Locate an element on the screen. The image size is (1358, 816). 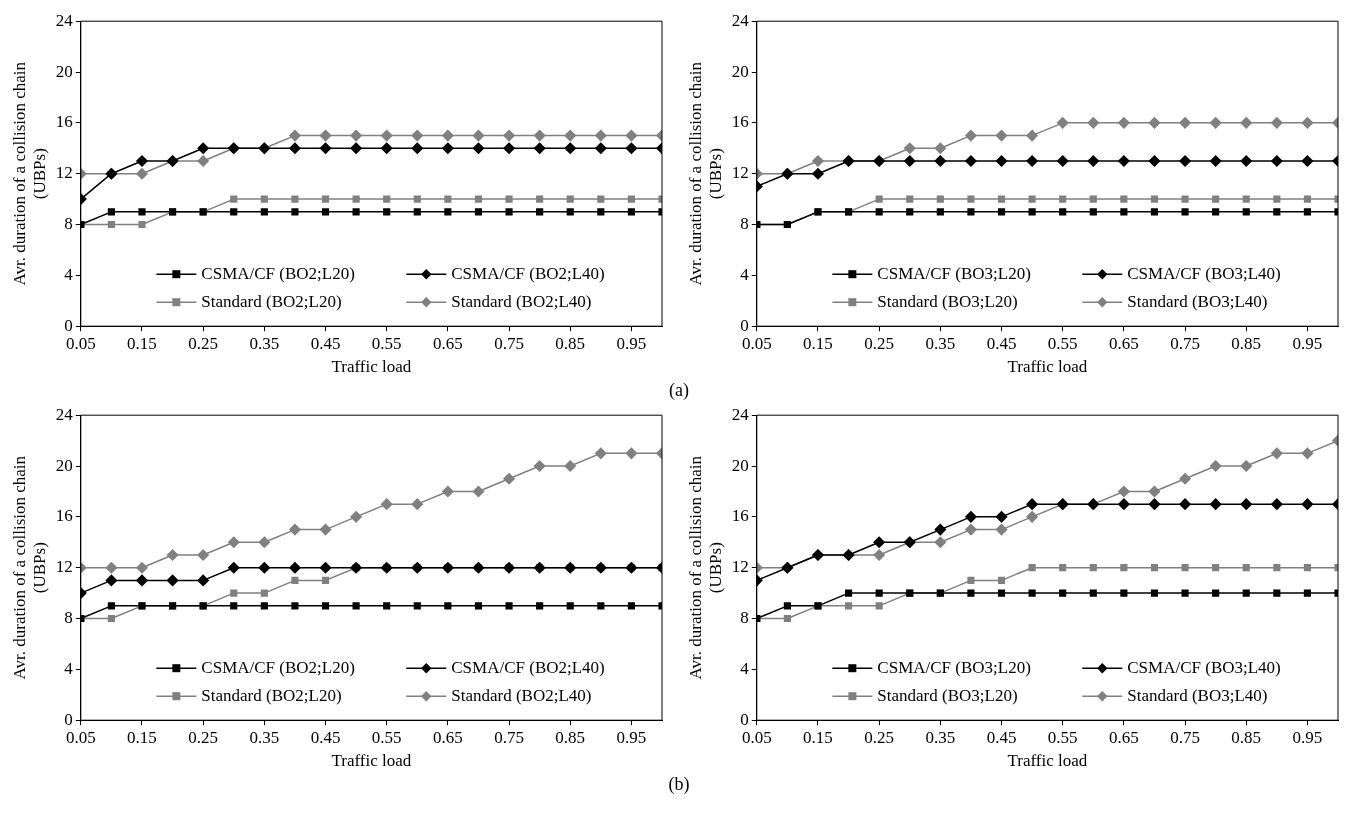
text: (a) is located at coordinates (679, 390).